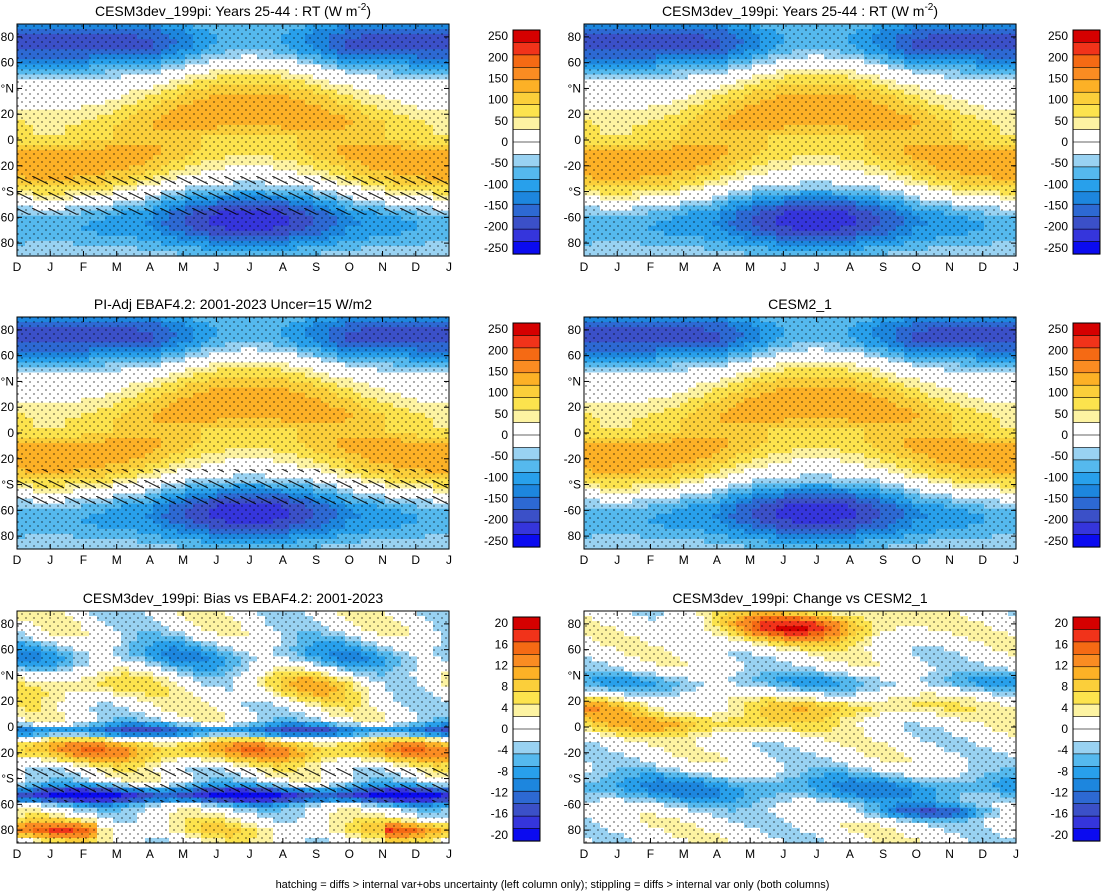  I want to click on colorbar-label: 0, so click(504, 142).